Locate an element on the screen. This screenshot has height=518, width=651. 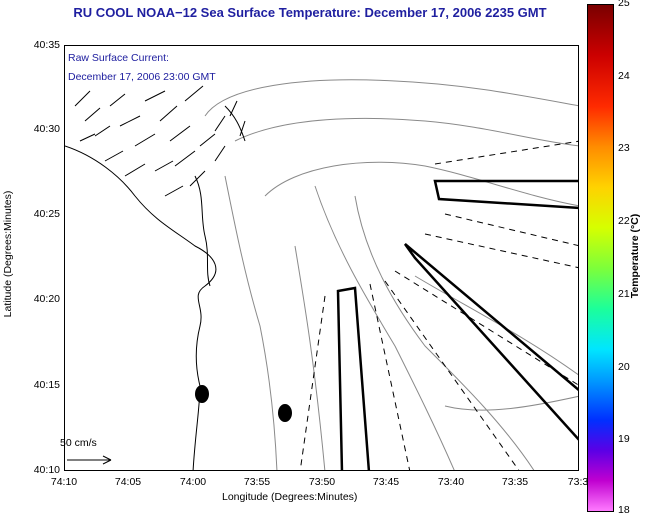
current-vectors is located at coordinates (160, 141).